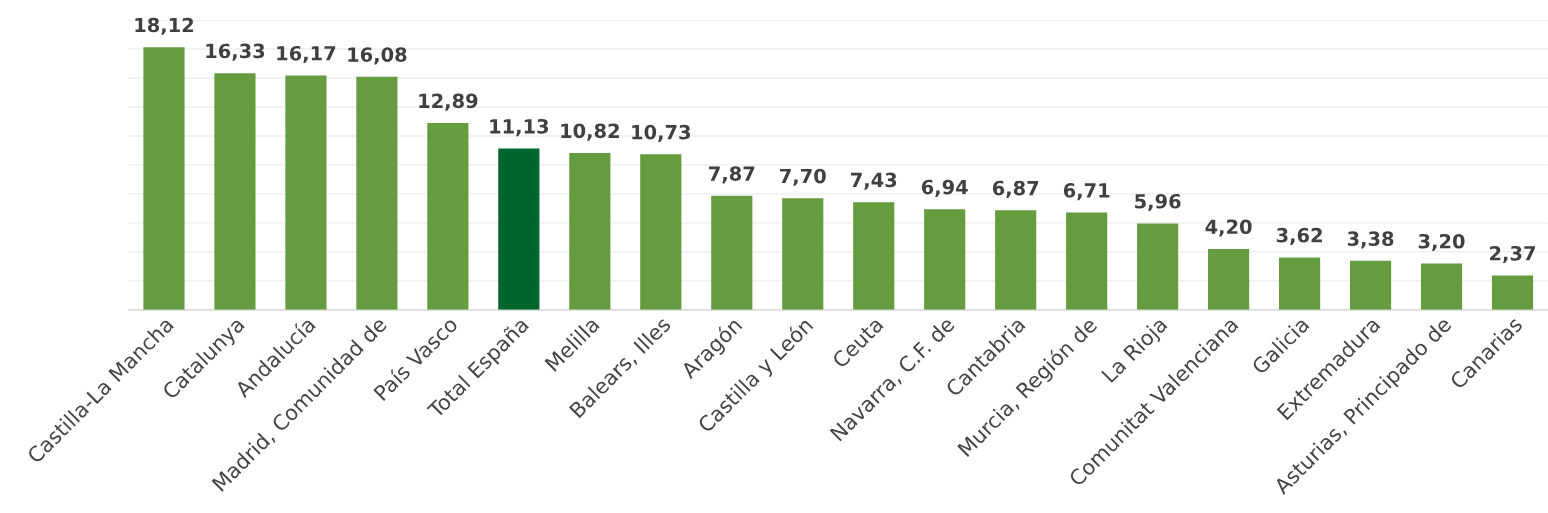  I want to click on data-label: 10,82, so click(590, 132).